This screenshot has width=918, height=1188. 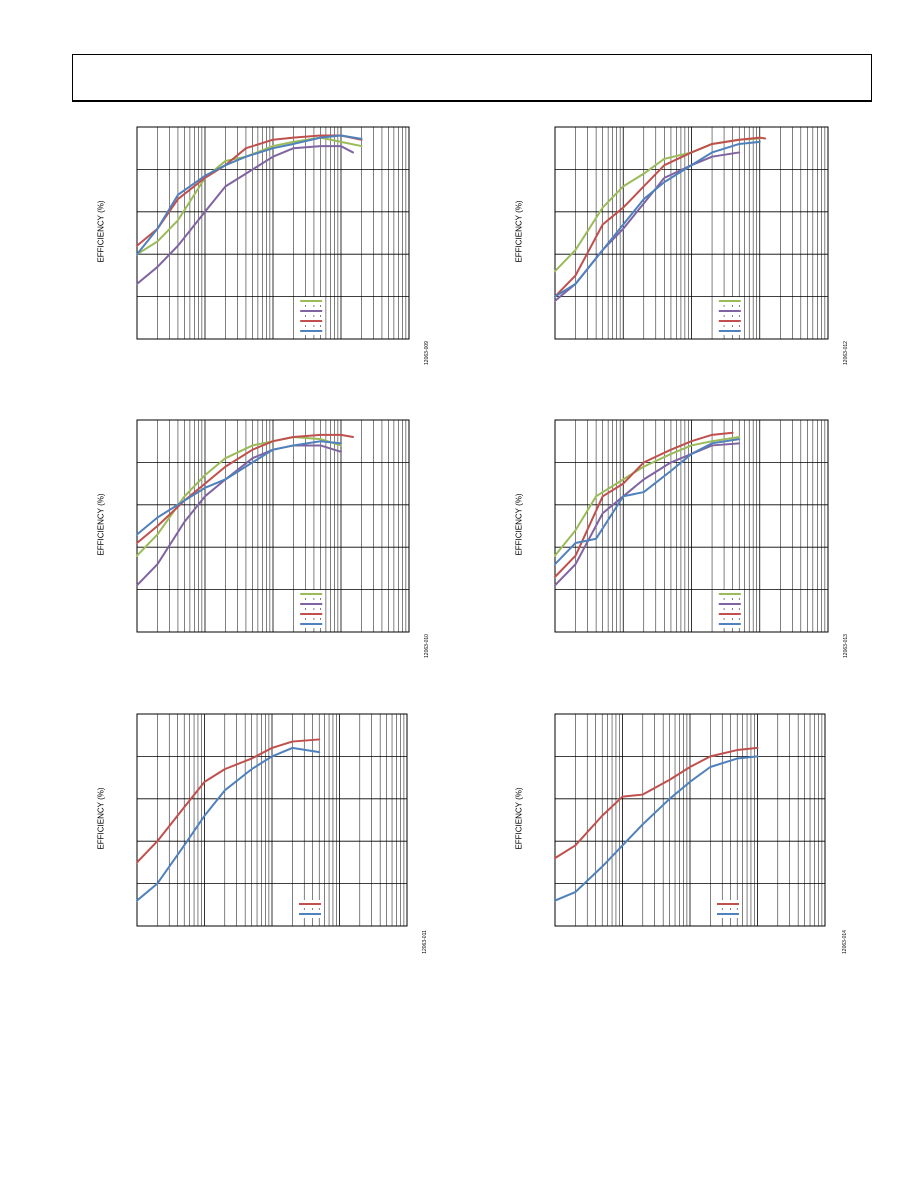 I want to click on chart-3-figure-id: 12063-010, so click(x=427, y=646).